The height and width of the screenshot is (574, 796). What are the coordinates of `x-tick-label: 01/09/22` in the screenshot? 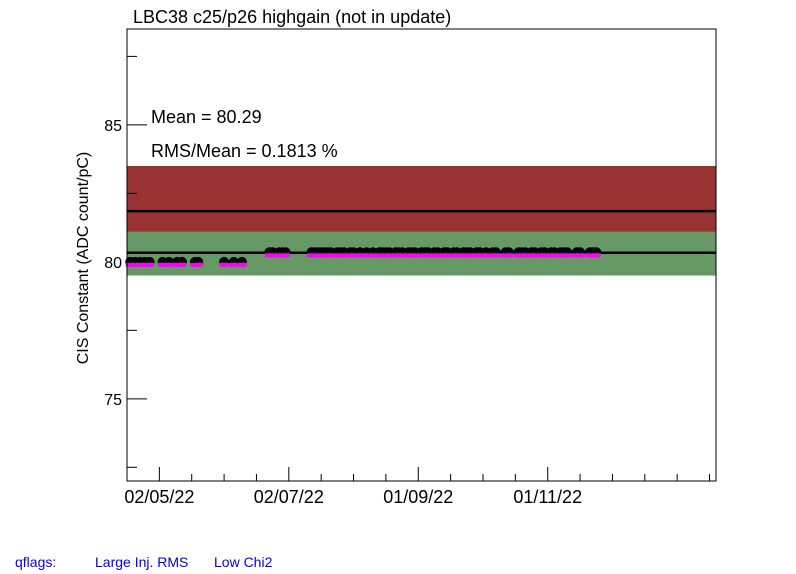 It's located at (418, 497).